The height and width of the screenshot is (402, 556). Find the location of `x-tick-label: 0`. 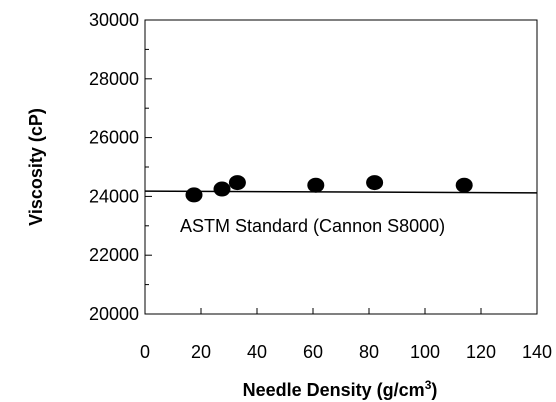

x-tick-label: 0 is located at coordinates (145, 352).